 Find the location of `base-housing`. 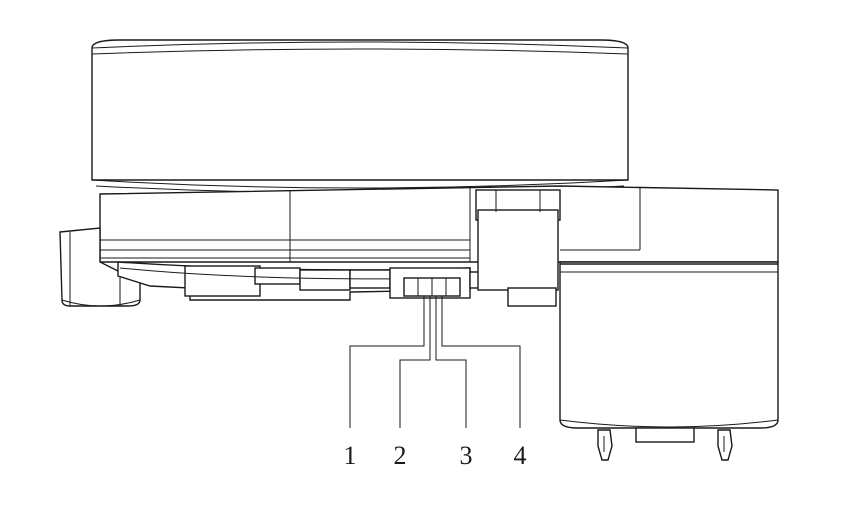

base-housing is located at coordinates (439, 224).